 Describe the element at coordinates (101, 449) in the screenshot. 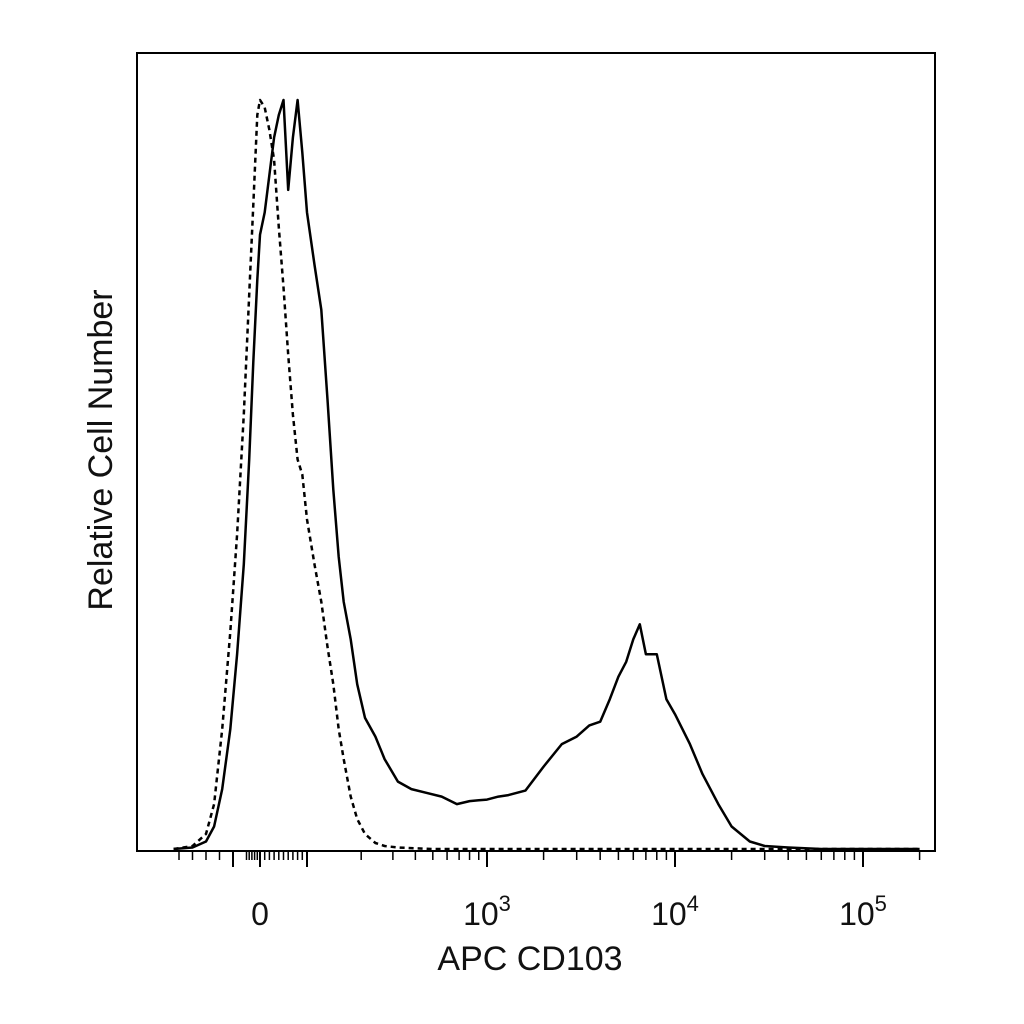

I see `y-axis-label: Relative Cell Number` at that location.